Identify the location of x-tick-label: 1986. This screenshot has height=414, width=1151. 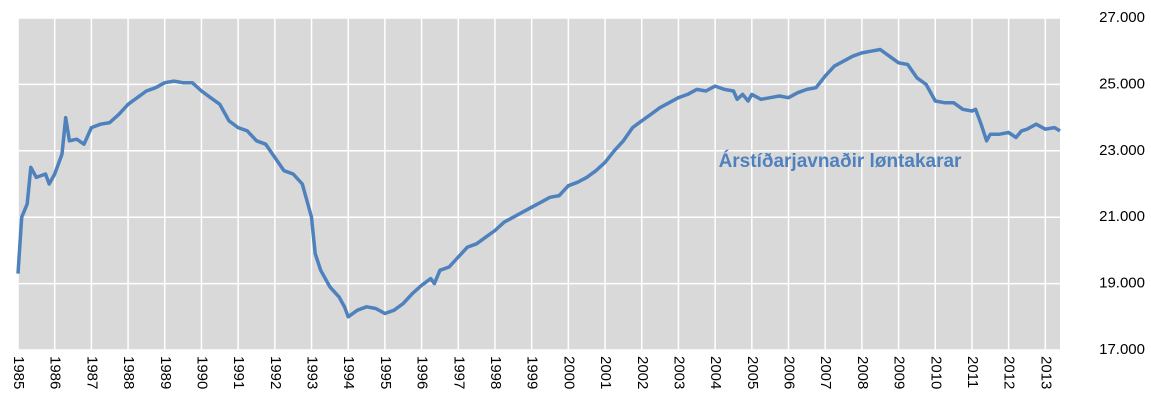
(55, 372).